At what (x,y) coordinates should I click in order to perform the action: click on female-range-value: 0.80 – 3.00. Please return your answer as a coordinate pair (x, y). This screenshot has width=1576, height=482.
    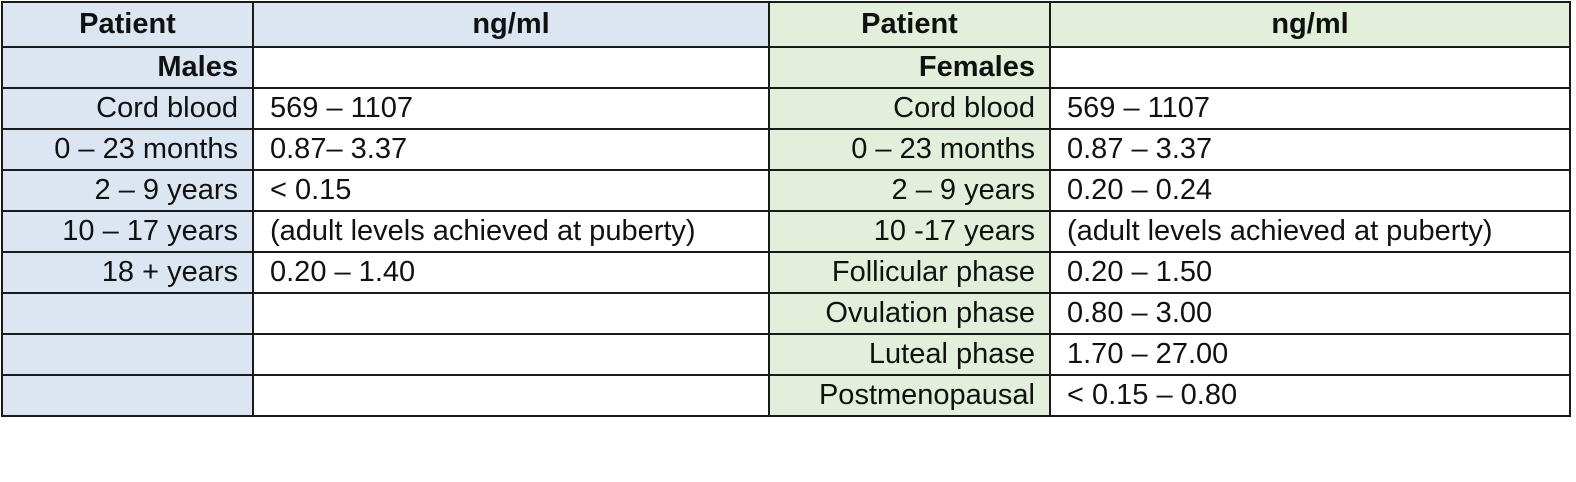
    Looking at the image, I should click on (1310, 313).